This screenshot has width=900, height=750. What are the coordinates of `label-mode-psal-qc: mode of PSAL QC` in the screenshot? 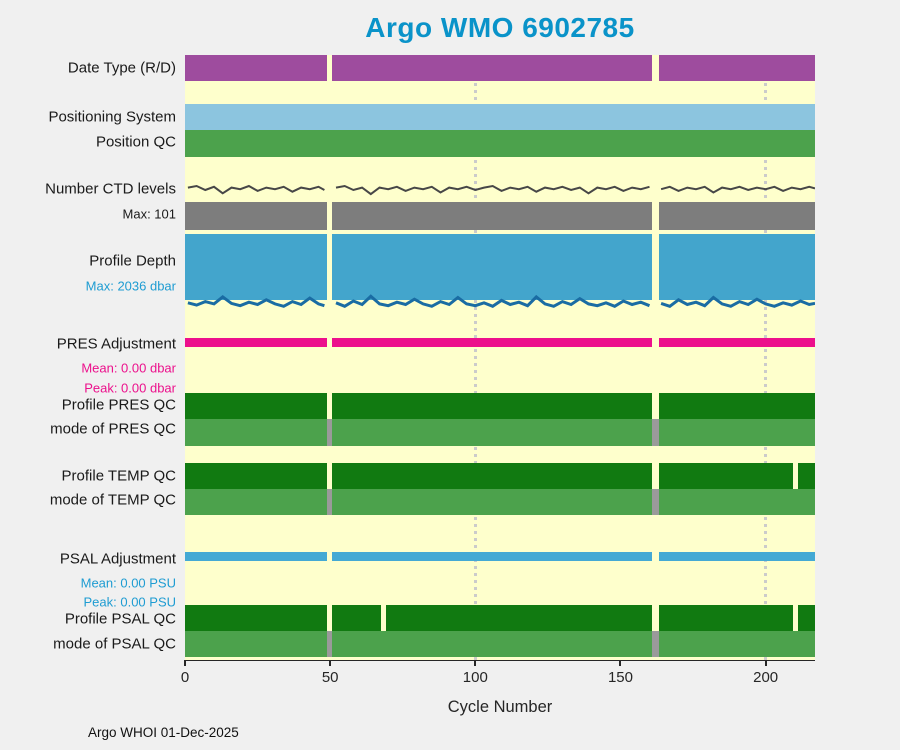 It's located at (114, 644).